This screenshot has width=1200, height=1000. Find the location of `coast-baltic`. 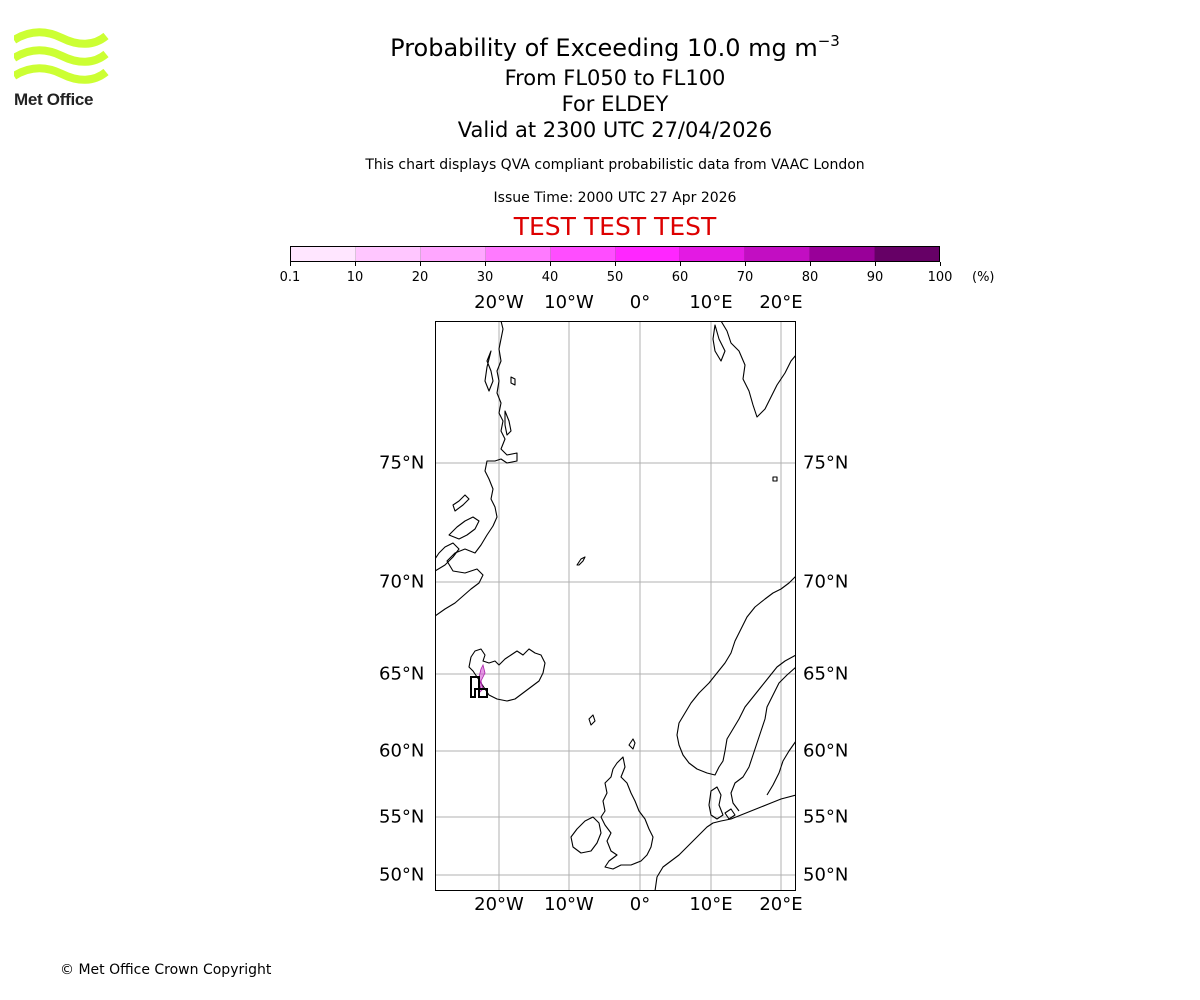

coast-baltic is located at coordinates (781, 768).